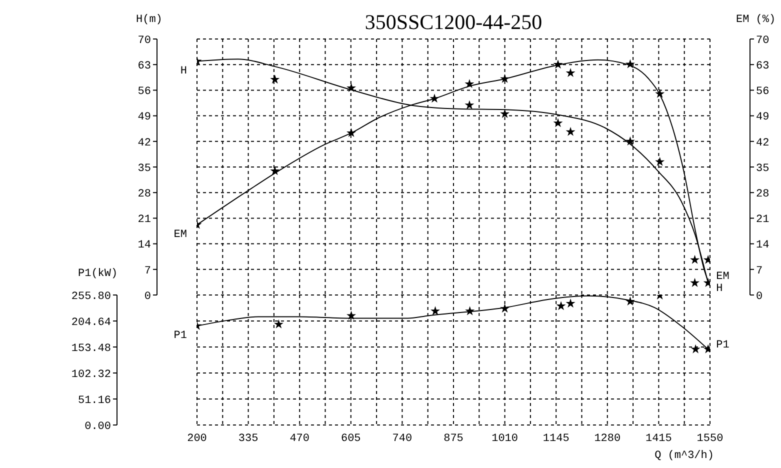  What do you see at coordinates (144, 118) in the screenshot?
I see `y-tick-label: 49` at bounding box center [144, 118].